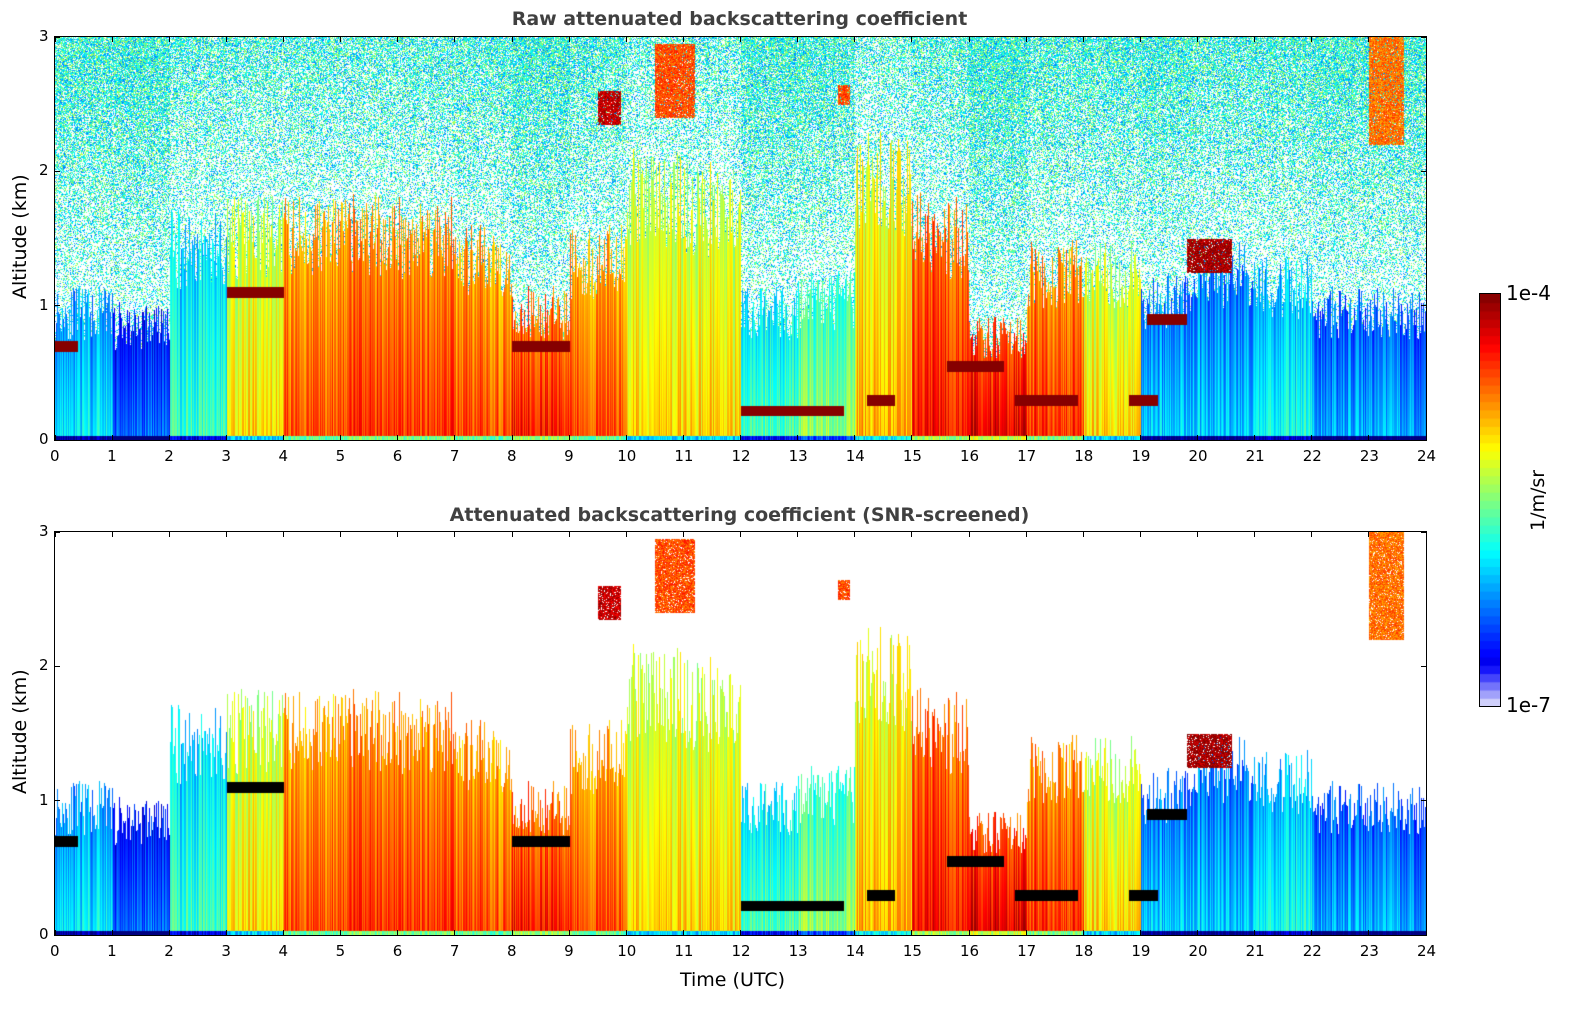  What do you see at coordinates (340, 951) in the screenshot?
I see `x-tick-label: 5` at bounding box center [340, 951].